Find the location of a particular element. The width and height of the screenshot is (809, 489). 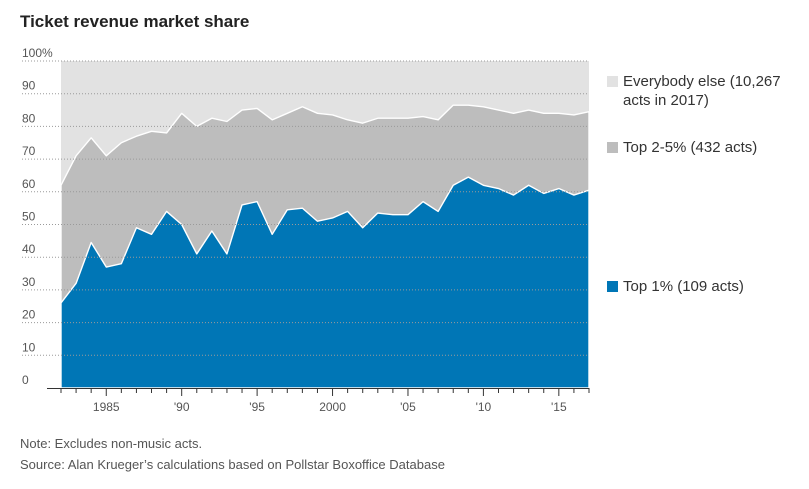

x-tick-label-2015: '15 is located at coordinates (559, 407).